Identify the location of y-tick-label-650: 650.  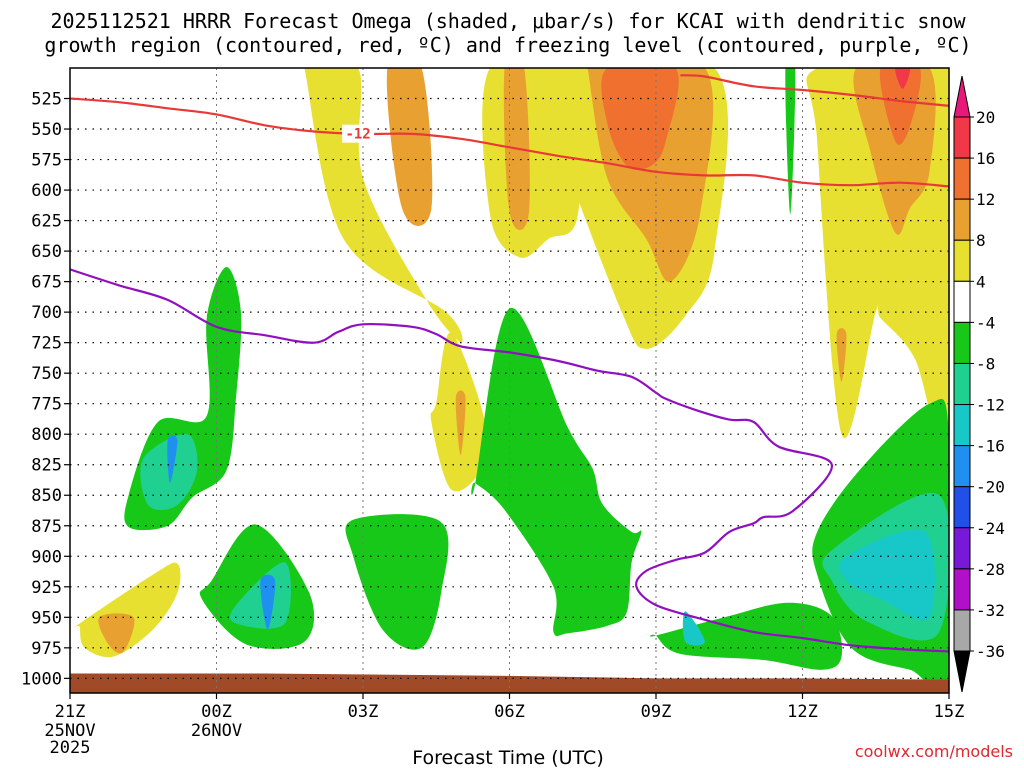
(46, 252).